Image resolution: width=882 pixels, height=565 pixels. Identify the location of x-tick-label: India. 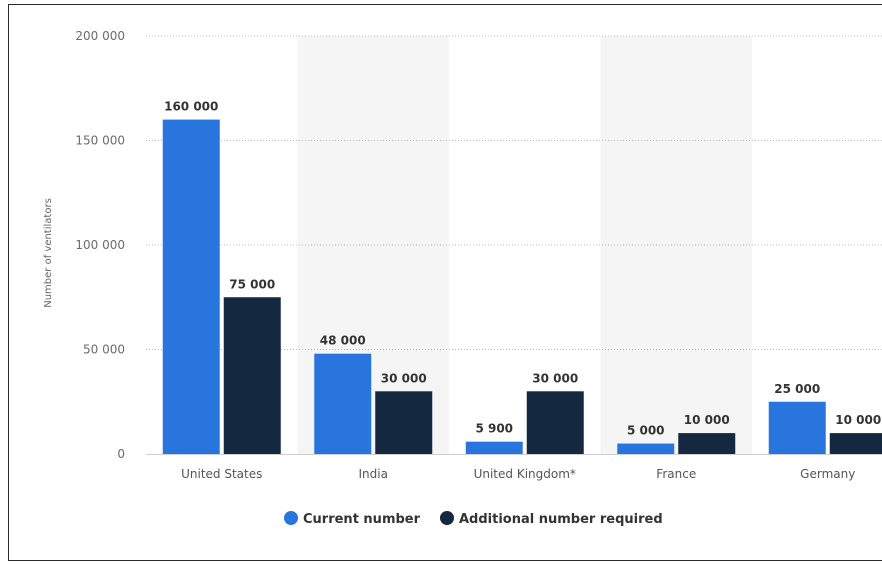
(373, 474).